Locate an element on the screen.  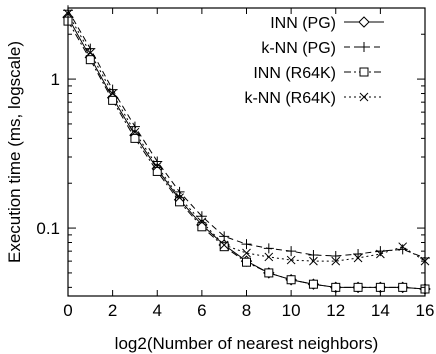
legend: INN (PG) k-NN (PG) INN (R64K) k-NN (R64K) is located at coordinates (314, 61).